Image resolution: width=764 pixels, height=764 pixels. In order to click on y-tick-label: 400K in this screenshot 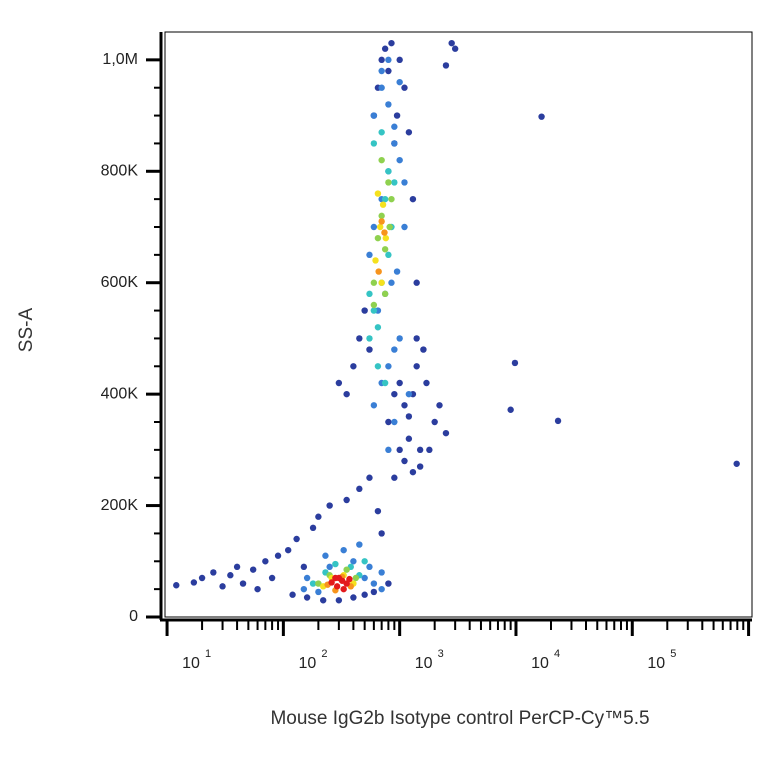, I will do `click(120, 393)`.